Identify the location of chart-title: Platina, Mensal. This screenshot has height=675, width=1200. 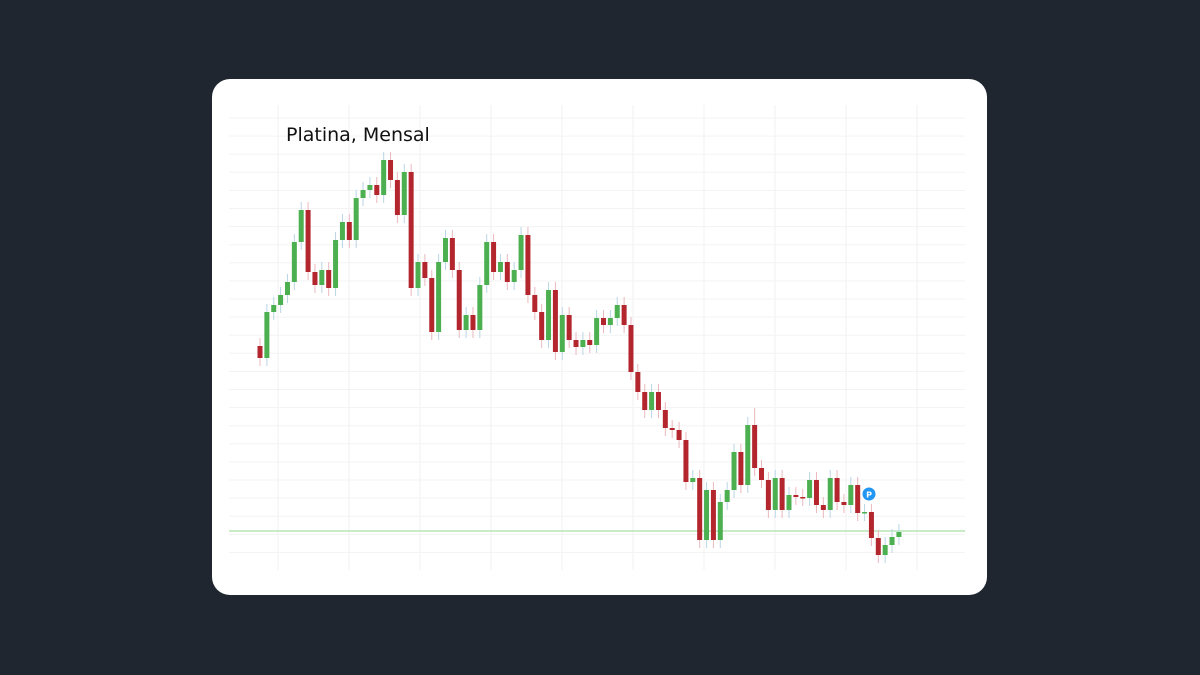
(358, 135).